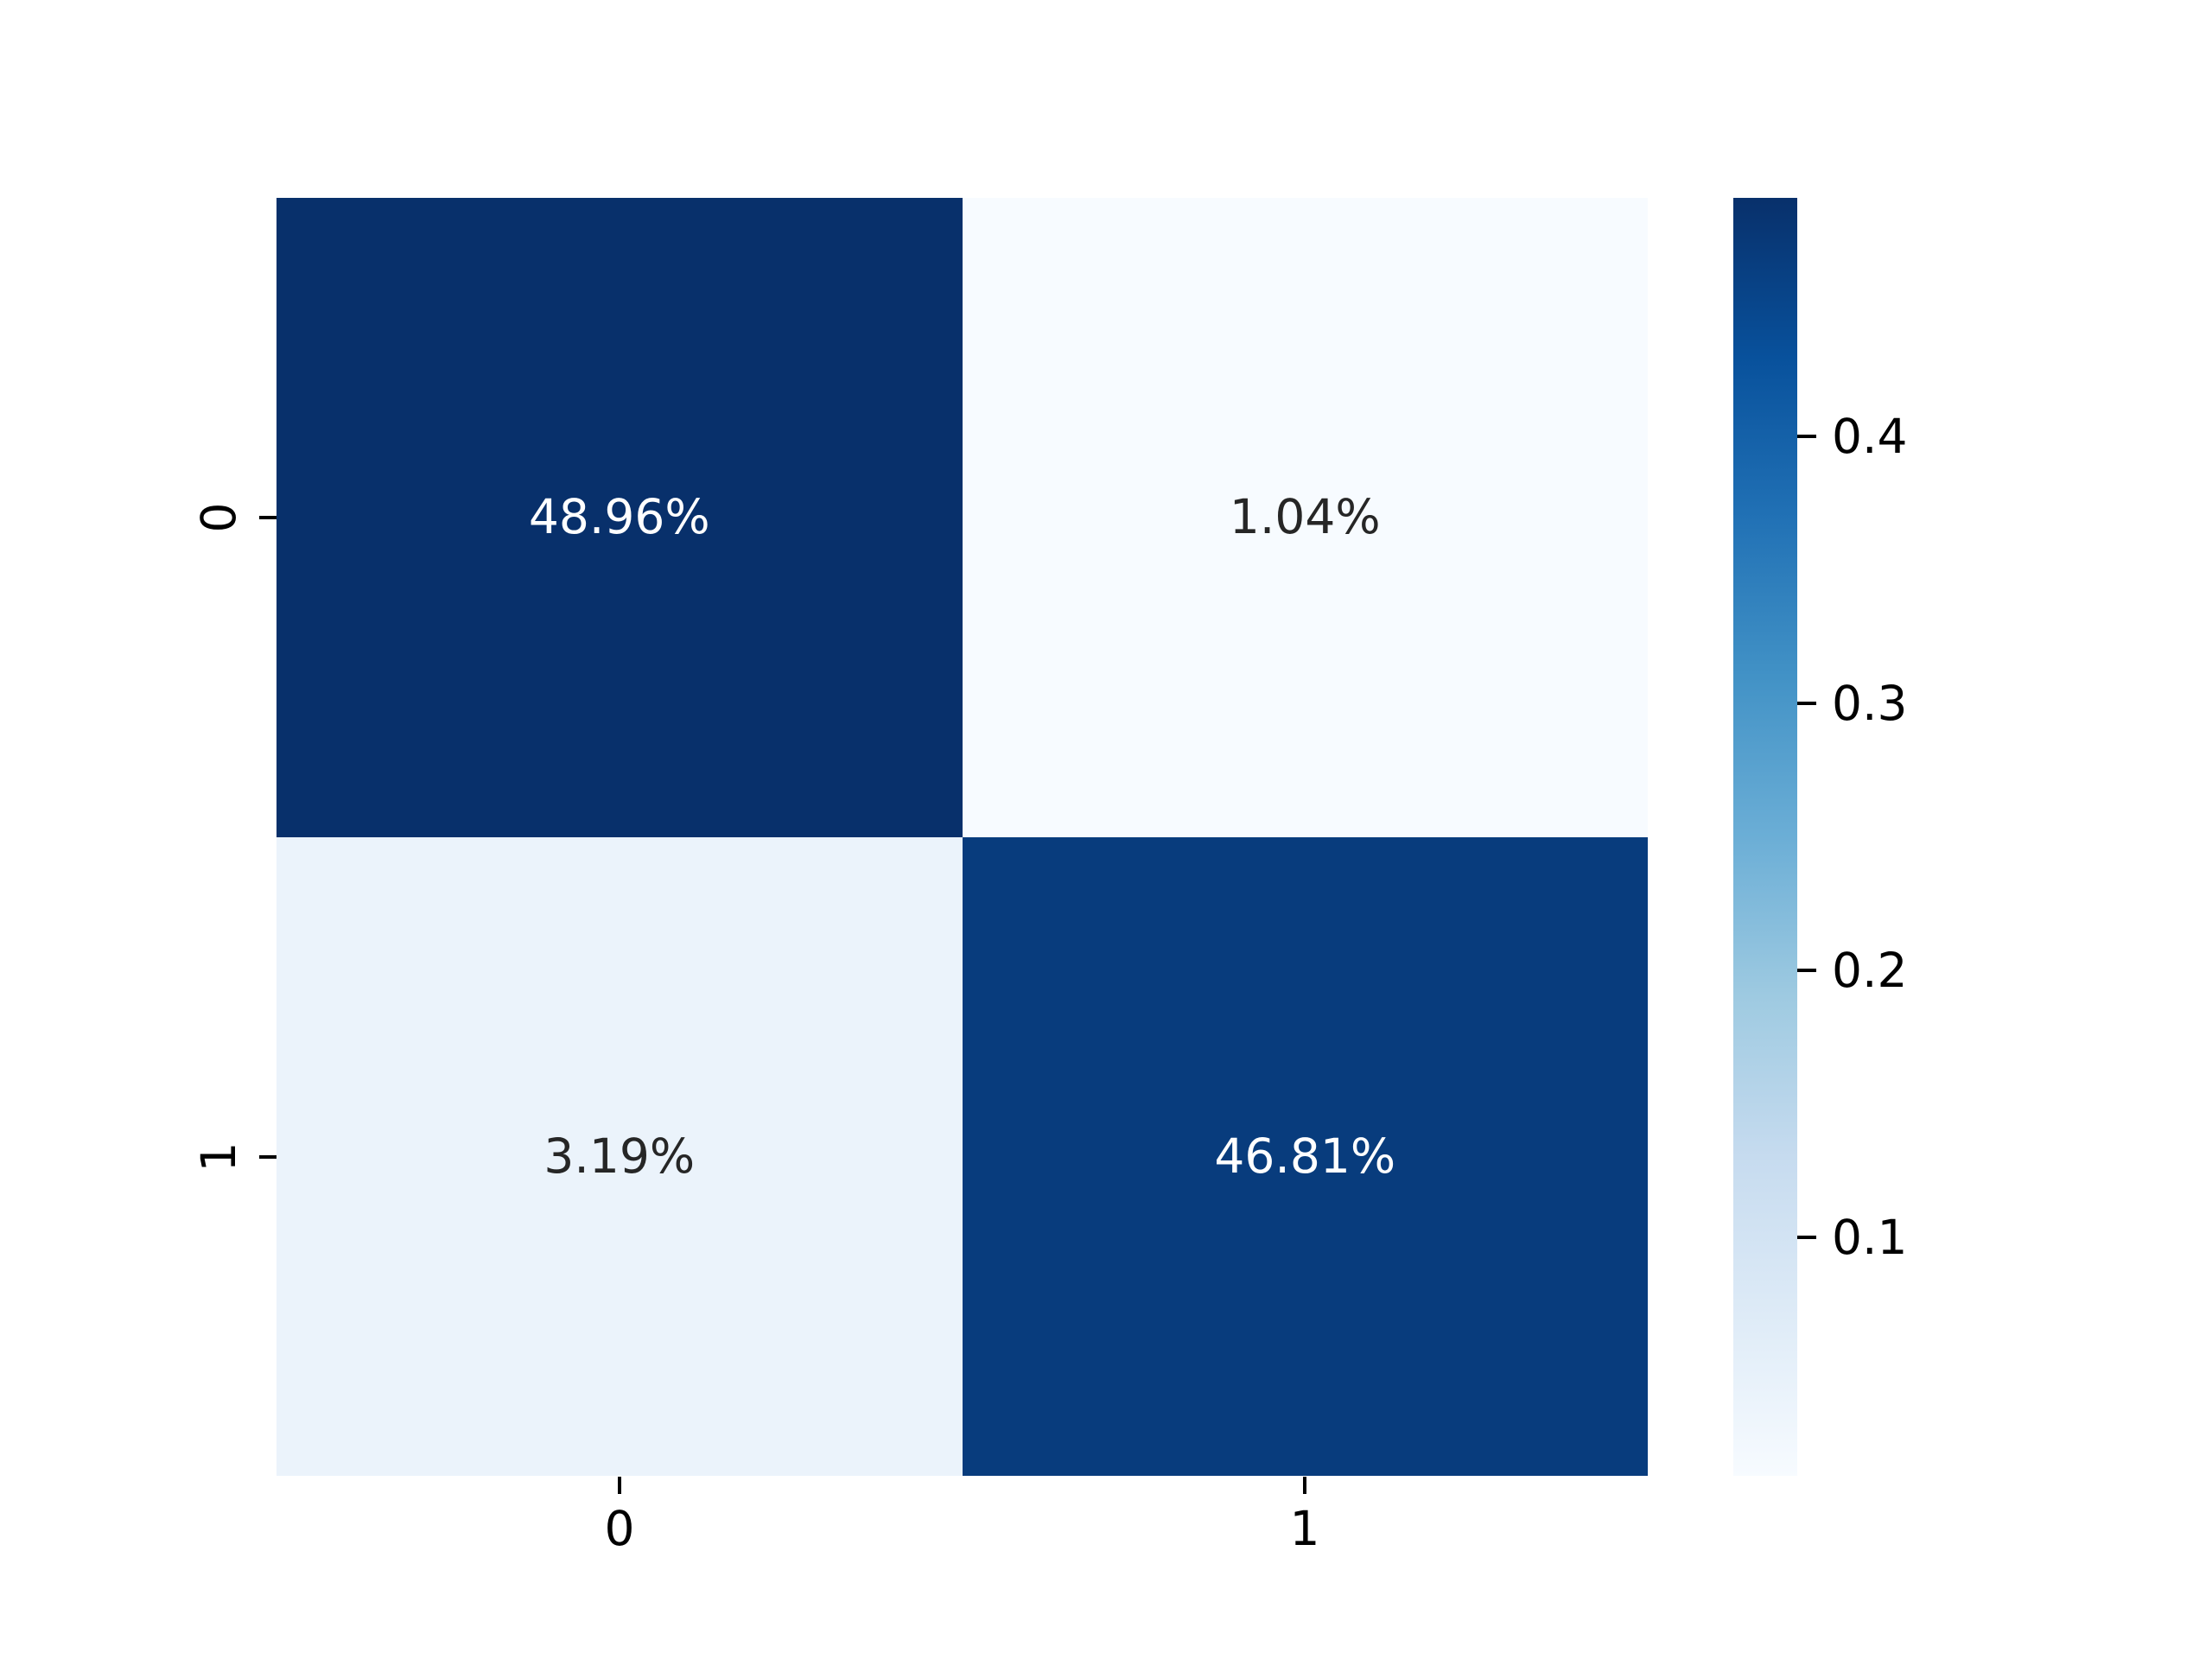 The width and height of the screenshot is (2212, 1659). I want to click on heatmap-cell-true0-pred0: 48.96%, so click(619, 517).